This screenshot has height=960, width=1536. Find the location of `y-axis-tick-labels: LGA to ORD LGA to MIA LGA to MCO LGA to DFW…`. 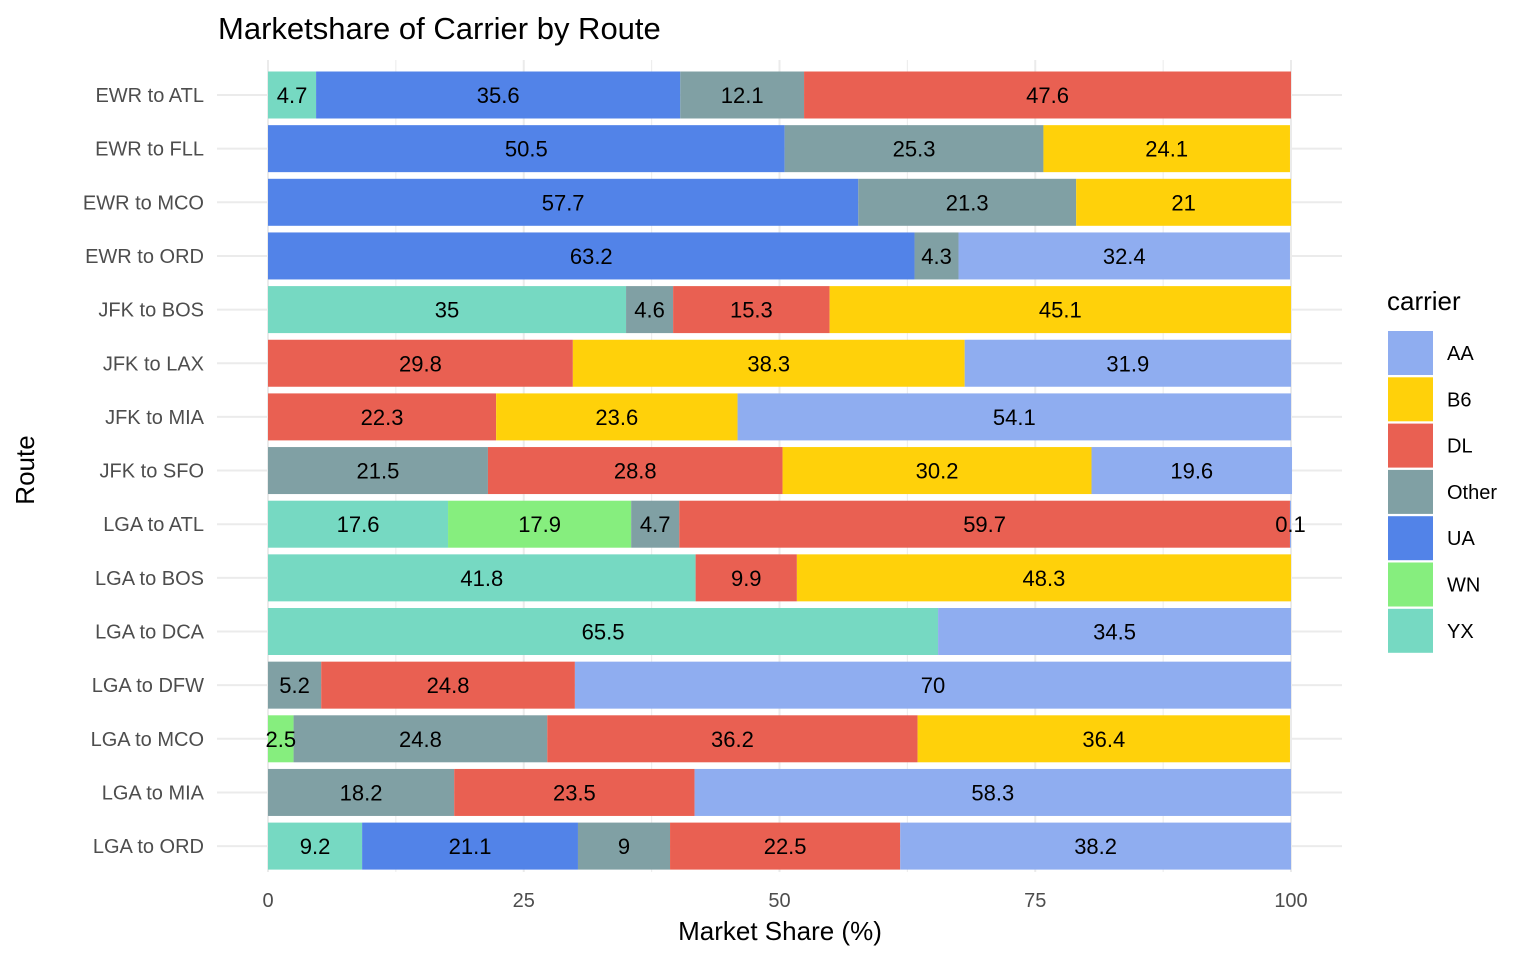

y-axis-tick-labels: LGA to ORD LGA to MIA LGA to MCO LGA to DFW… is located at coordinates (144, 471).